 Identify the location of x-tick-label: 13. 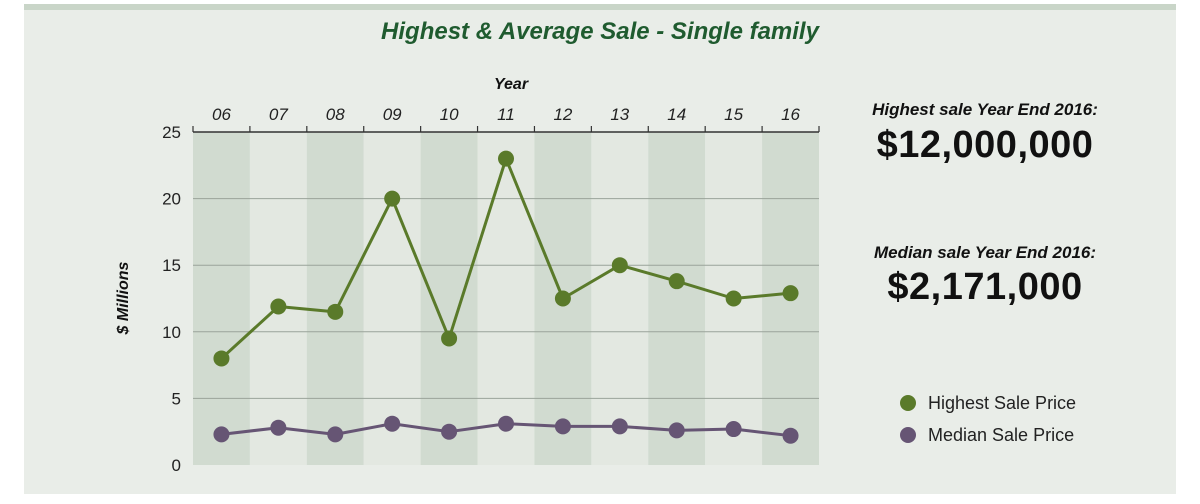
(619, 114).